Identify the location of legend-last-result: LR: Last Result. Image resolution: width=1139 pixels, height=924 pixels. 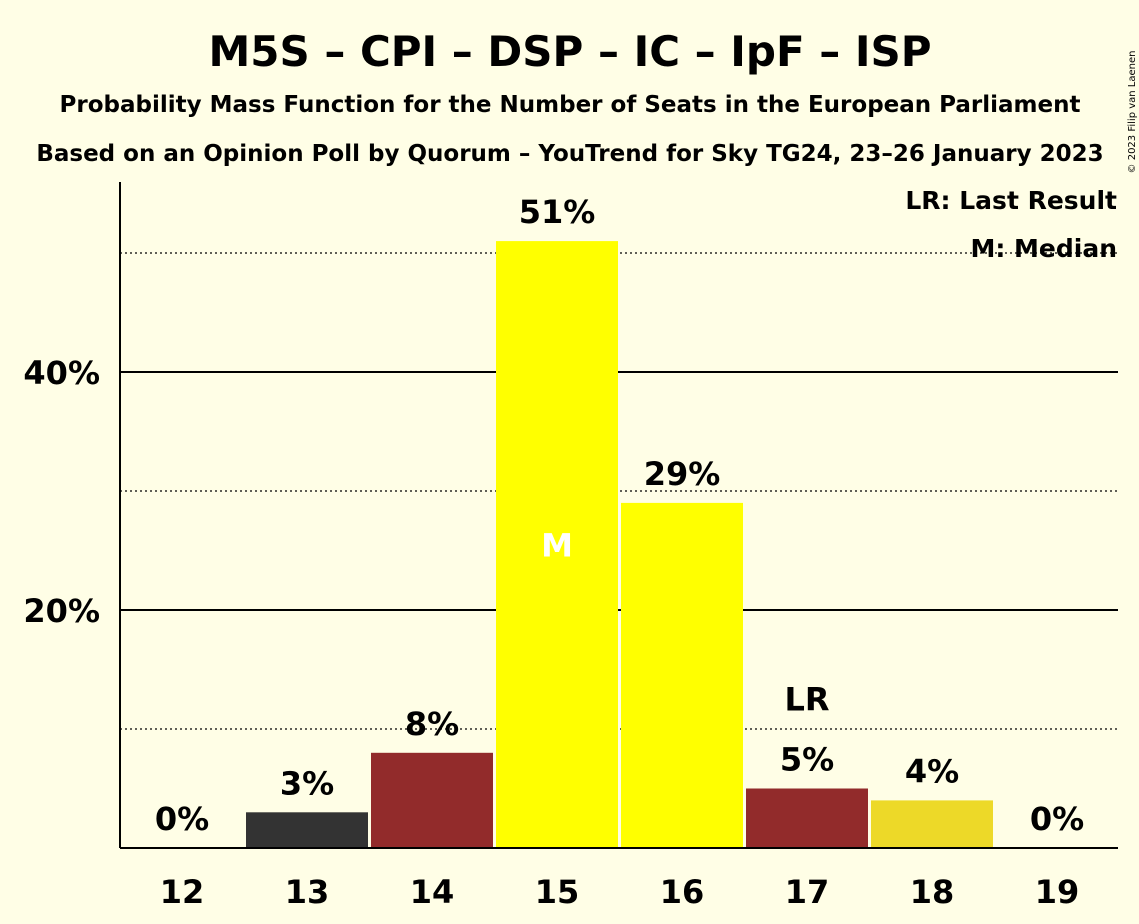
(1011, 200).